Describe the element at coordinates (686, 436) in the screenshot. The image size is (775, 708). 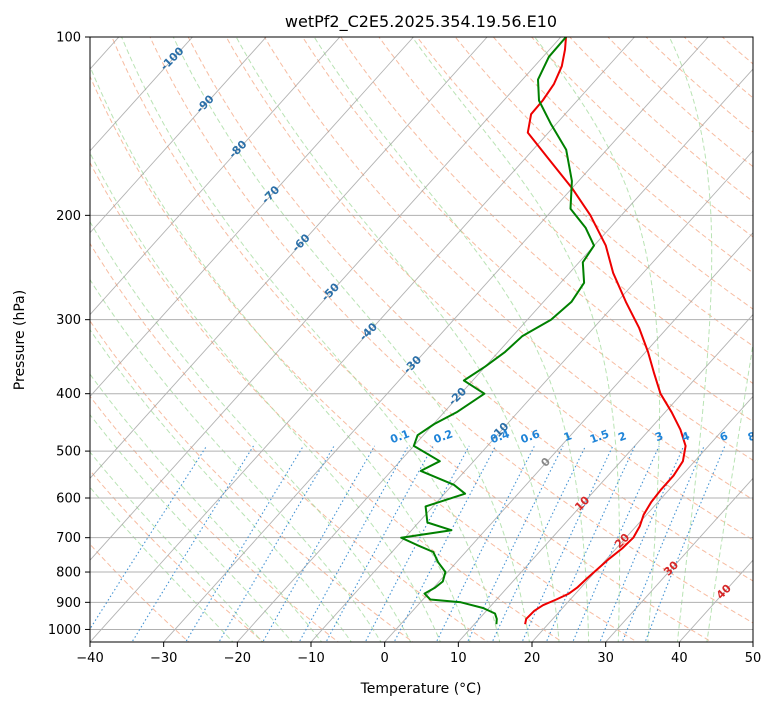
I see `mixing-ratio-label: 4` at that location.